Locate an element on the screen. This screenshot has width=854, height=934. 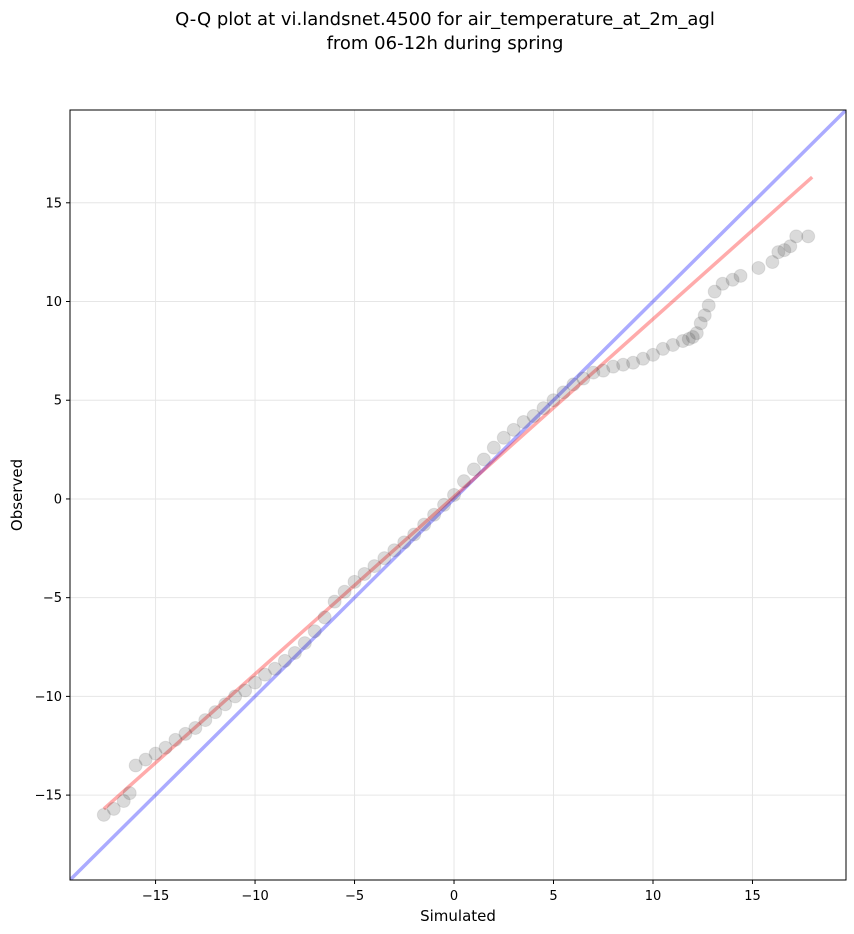
y-tick-label: −15 is located at coordinates (48, 796).